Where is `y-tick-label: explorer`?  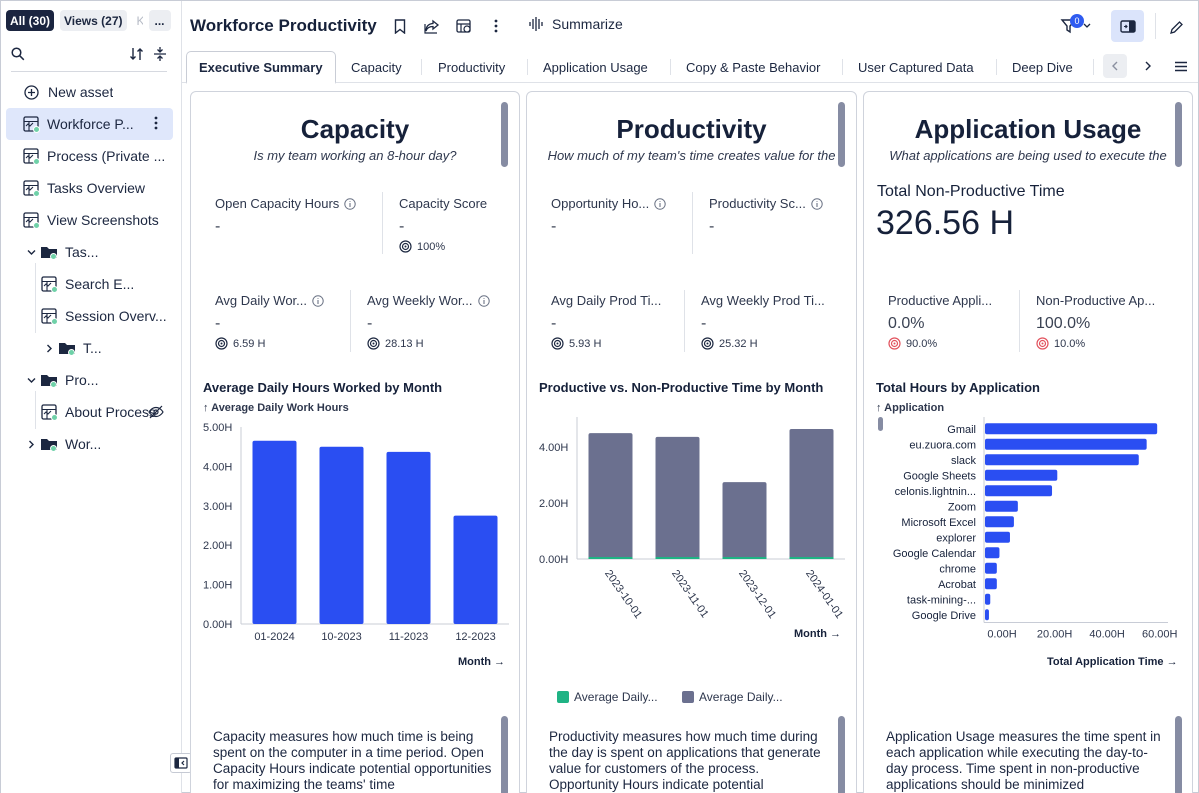
y-tick-label: explorer is located at coordinates (956, 538).